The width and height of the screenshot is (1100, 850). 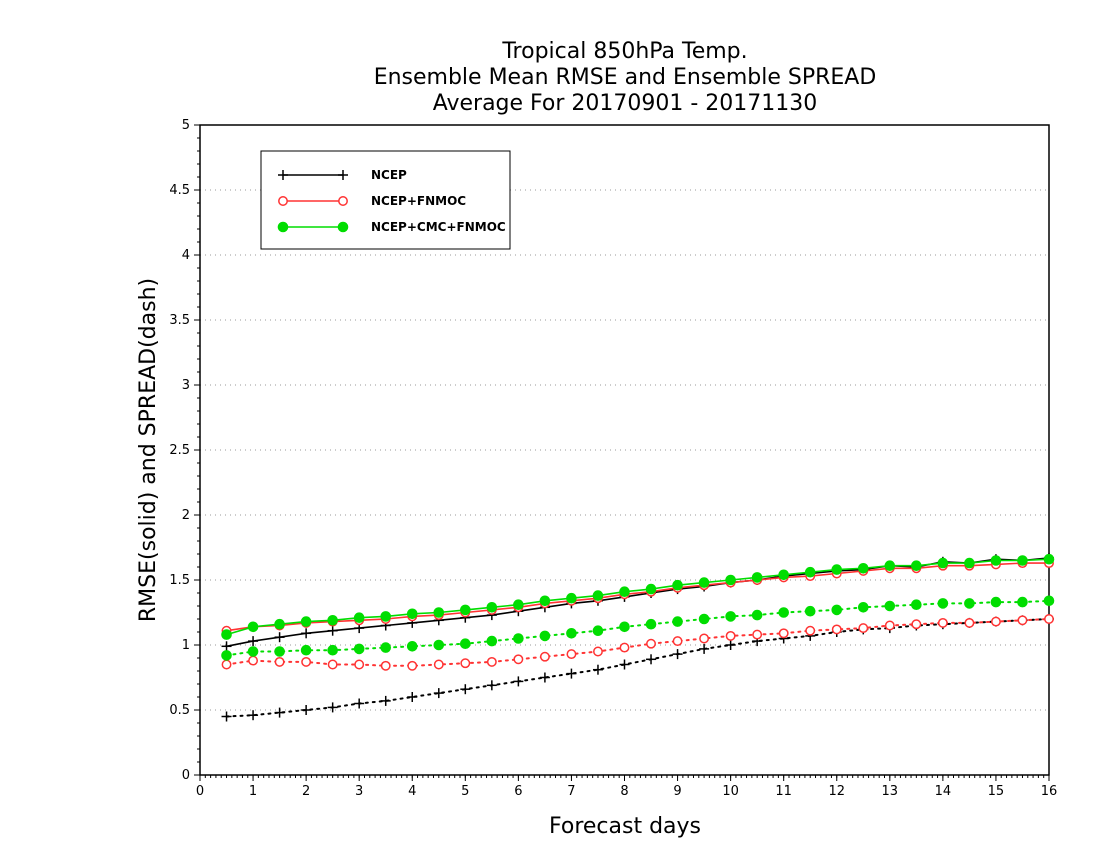 I want to click on y-tick-label: 5, so click(x=186, y=125).